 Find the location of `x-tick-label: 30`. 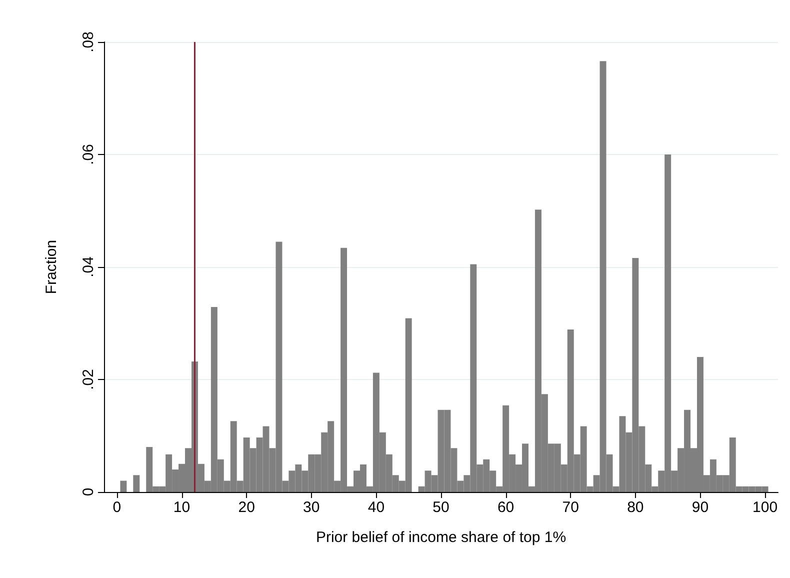

x-tick-label: 30 is located at coordinates (311, 507).